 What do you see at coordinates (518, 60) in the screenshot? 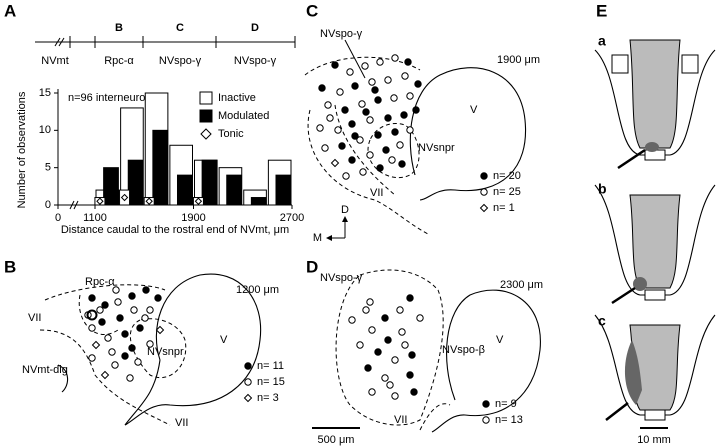
I see `depth-label: 1900 μm` at bounding box center [518, 60].